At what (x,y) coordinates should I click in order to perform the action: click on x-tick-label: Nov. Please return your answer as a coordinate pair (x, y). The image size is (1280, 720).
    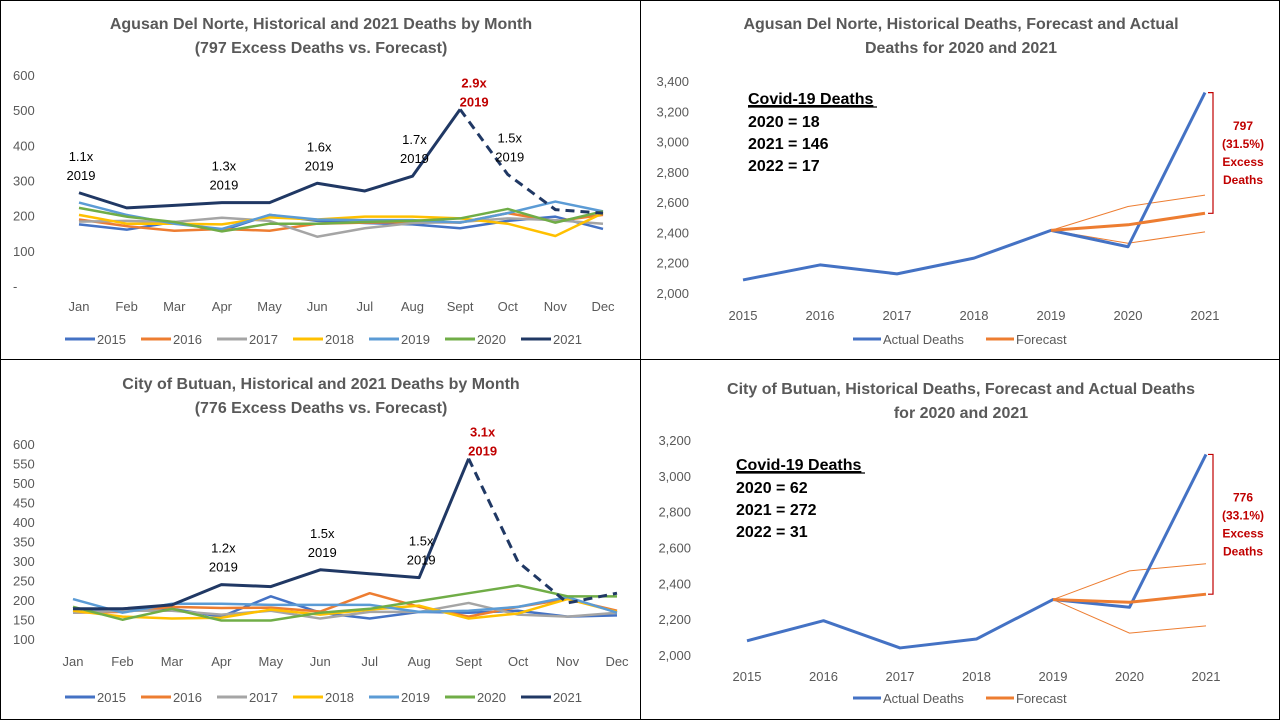
    Looking at the image, I should click on (556, 306).